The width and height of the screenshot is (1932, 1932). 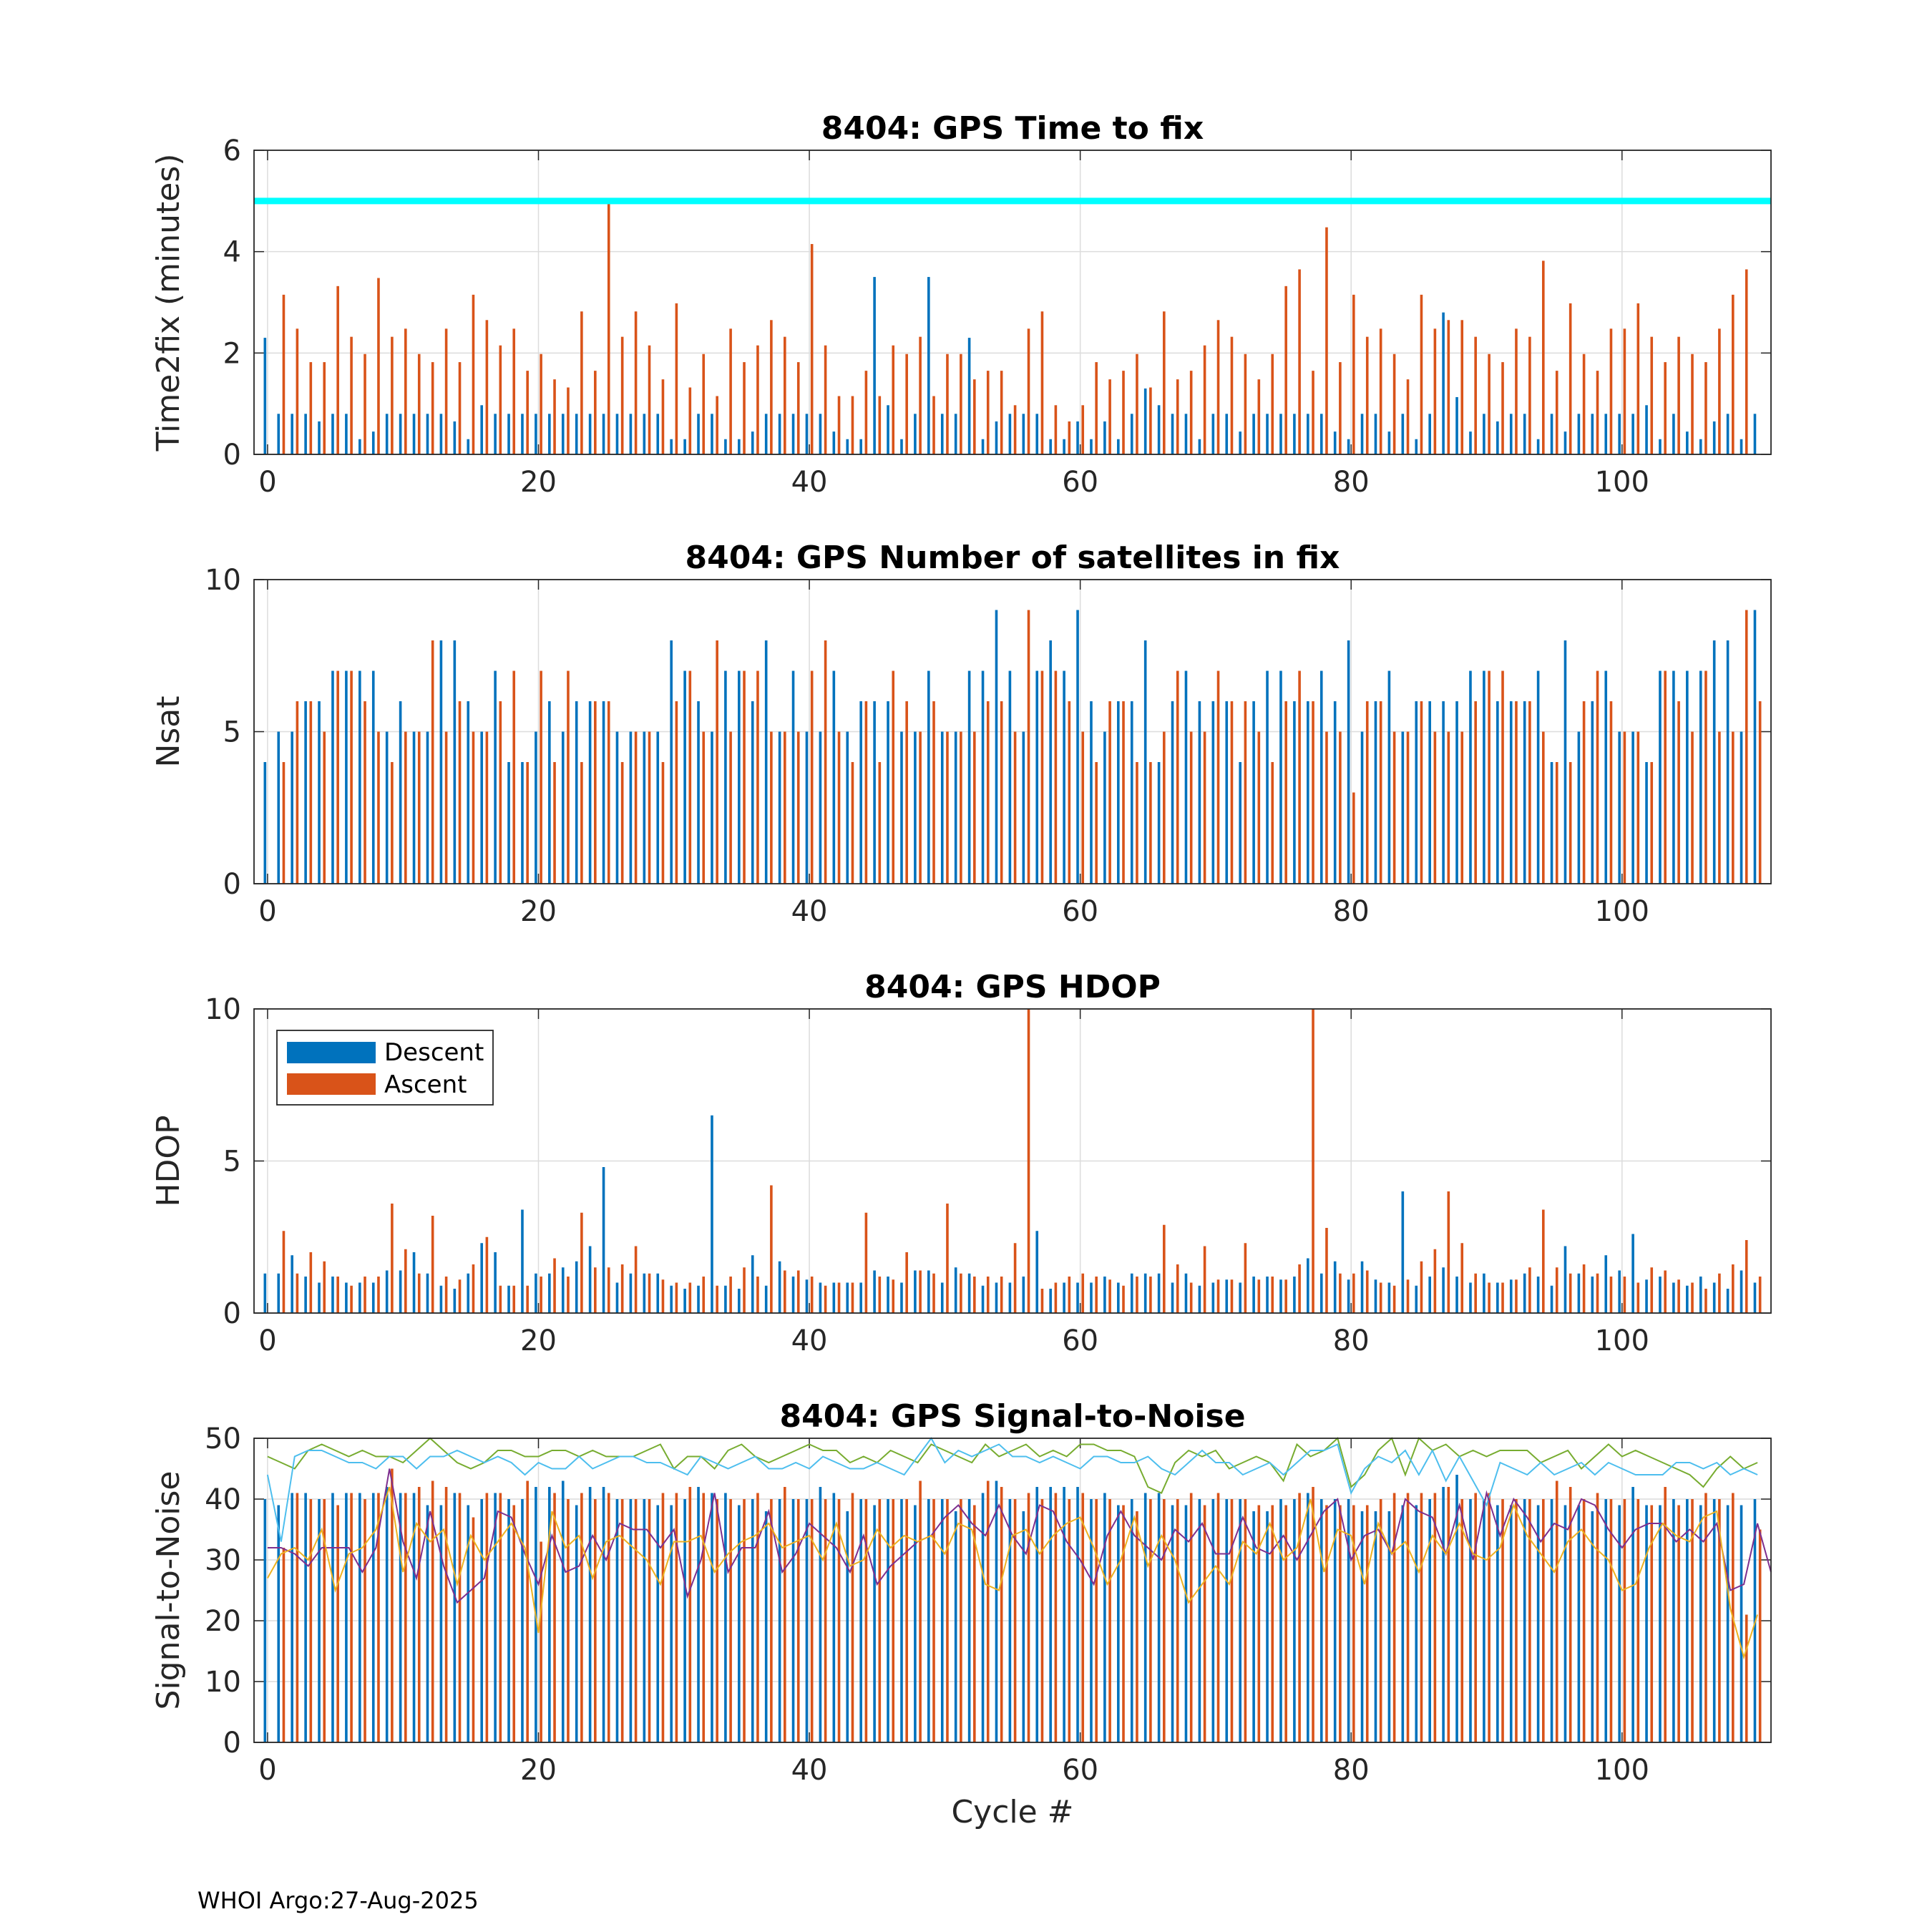 I want to click on axes-box, so click(x=1012, y=1590).